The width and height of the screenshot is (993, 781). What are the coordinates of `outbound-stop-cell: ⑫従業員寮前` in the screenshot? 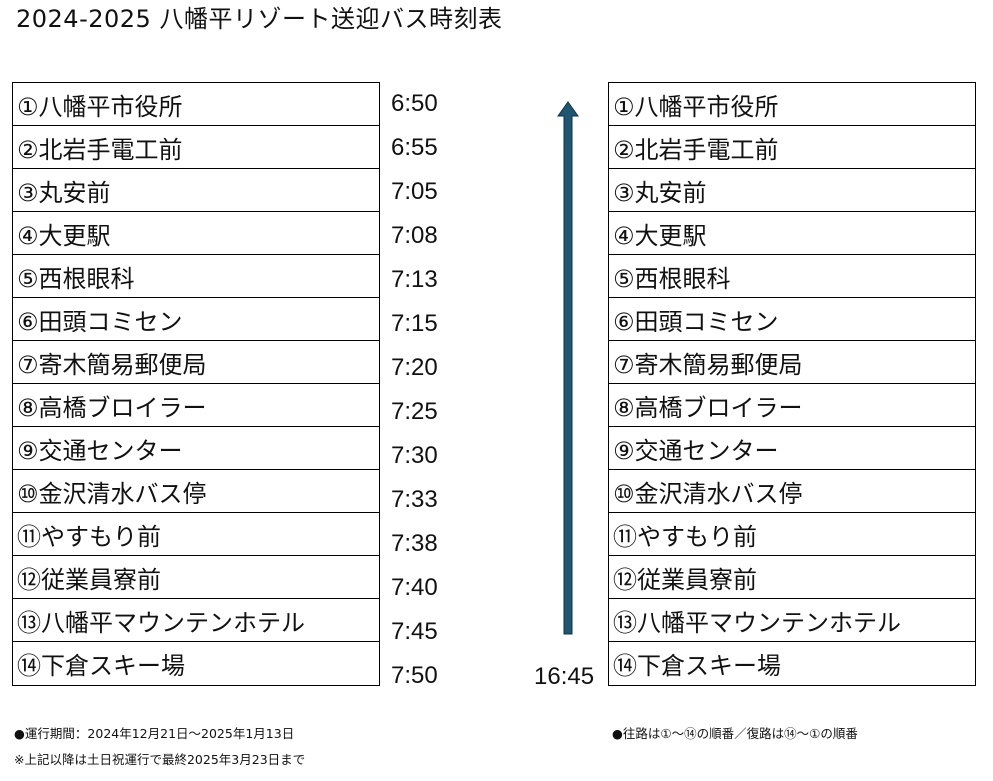 It's located at (196, 577).